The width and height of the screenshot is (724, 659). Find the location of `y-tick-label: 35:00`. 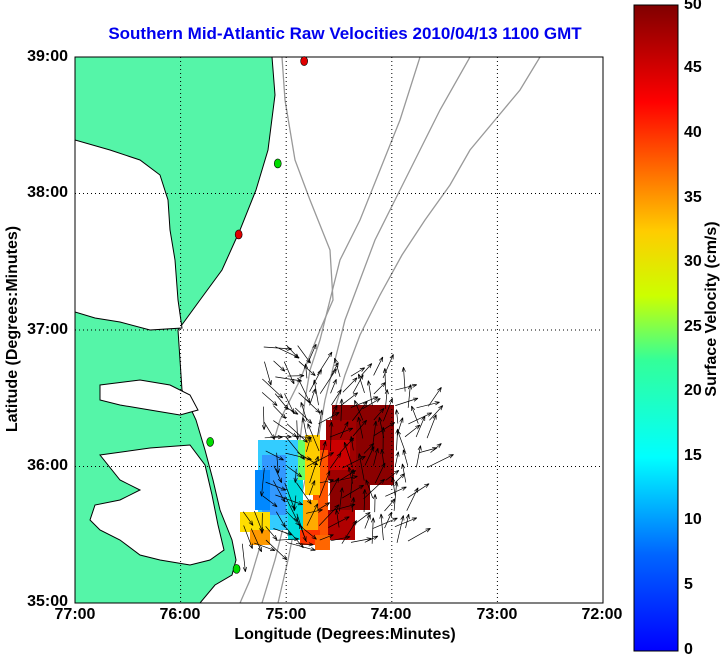

y-tick-label: 35:00 is located at coordinates (47, 601).